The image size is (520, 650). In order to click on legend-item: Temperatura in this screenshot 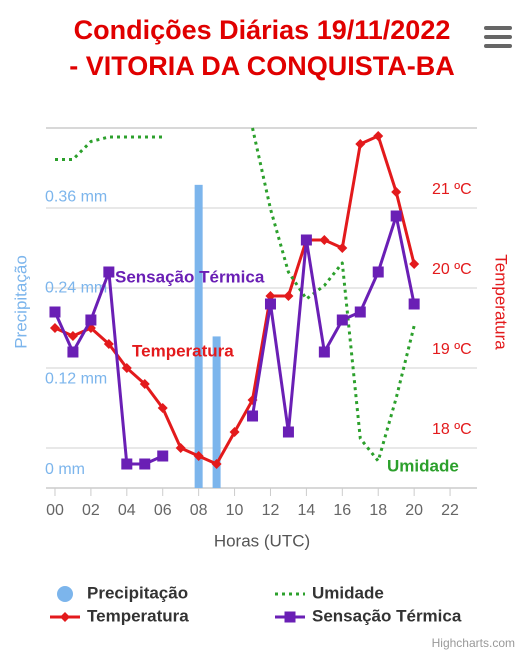, I will do `click(119, 615)`.